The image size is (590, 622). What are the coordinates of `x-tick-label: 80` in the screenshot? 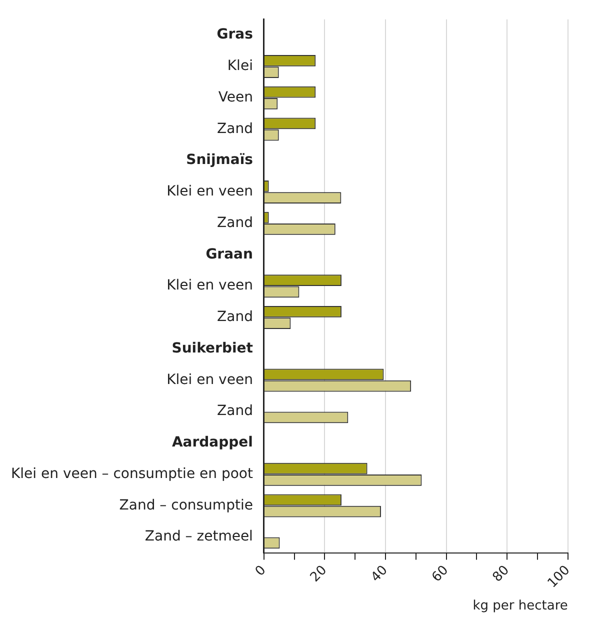 It's located at (501, 574).